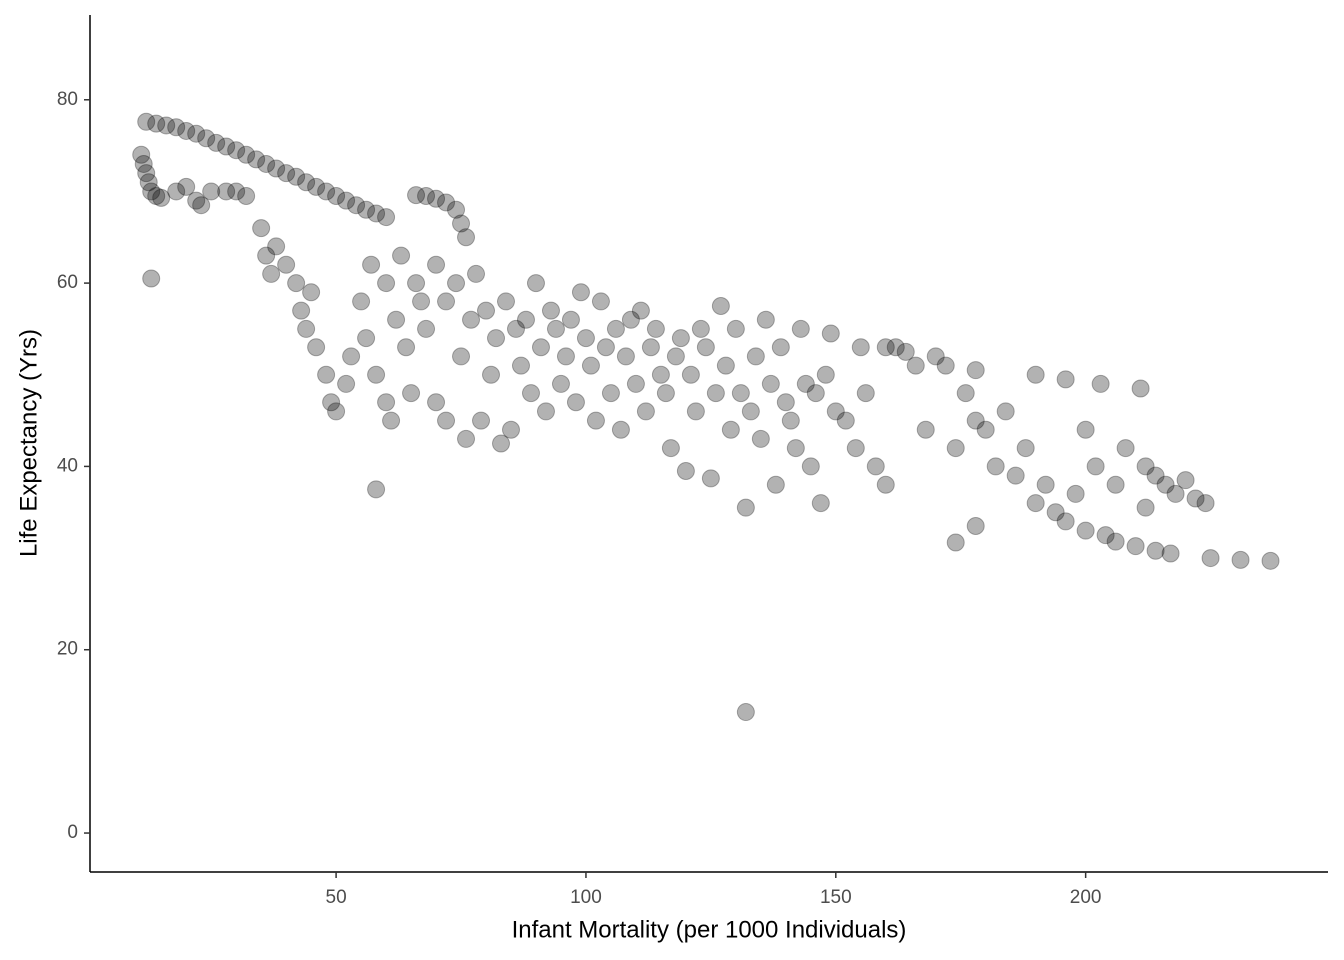 The height and width of the screenshot is (960, 1344). I want to click on y-tick-label: 60, so click(67, 282).